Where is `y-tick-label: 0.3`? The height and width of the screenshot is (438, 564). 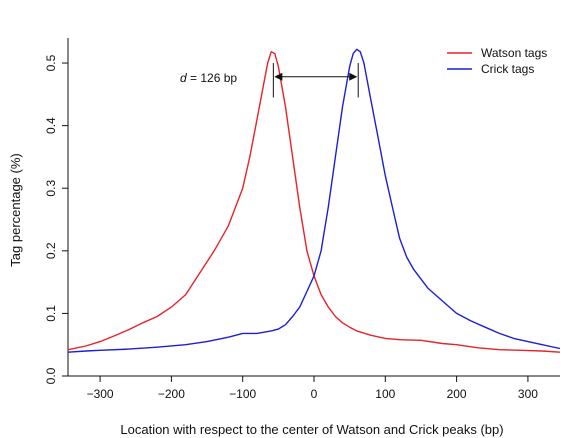
y-tick-label: 0.3 is located at coordinates (51, 188).